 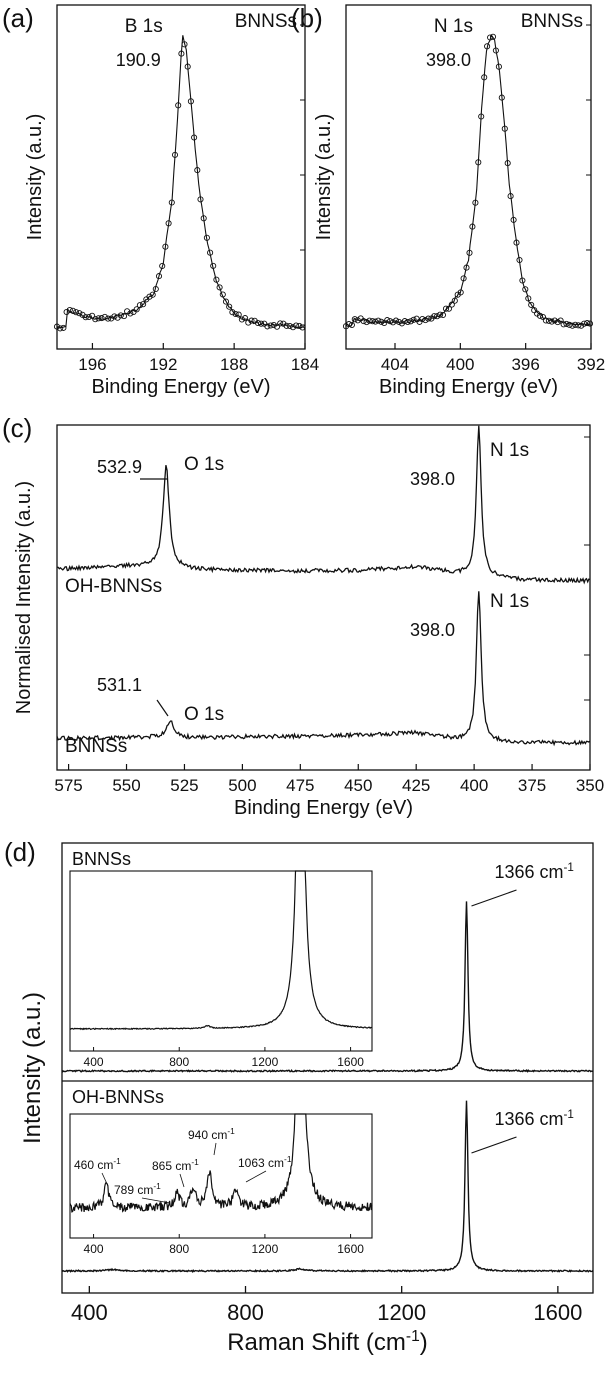 I want to click on panel-c-xtick-label: 400, so click(x=474, y=785).